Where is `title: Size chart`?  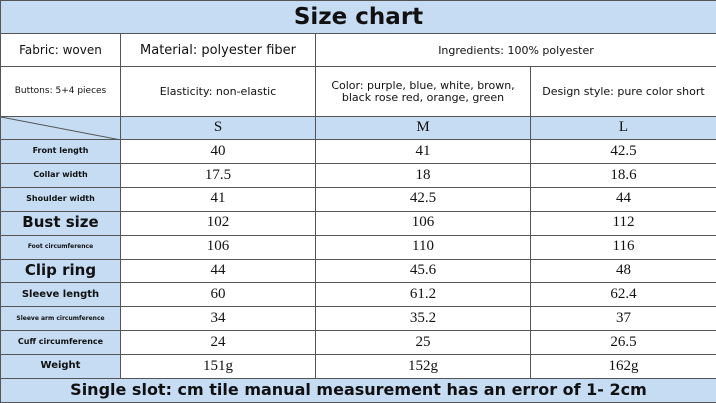
title: Size chart is located at coordinates (358, 17).